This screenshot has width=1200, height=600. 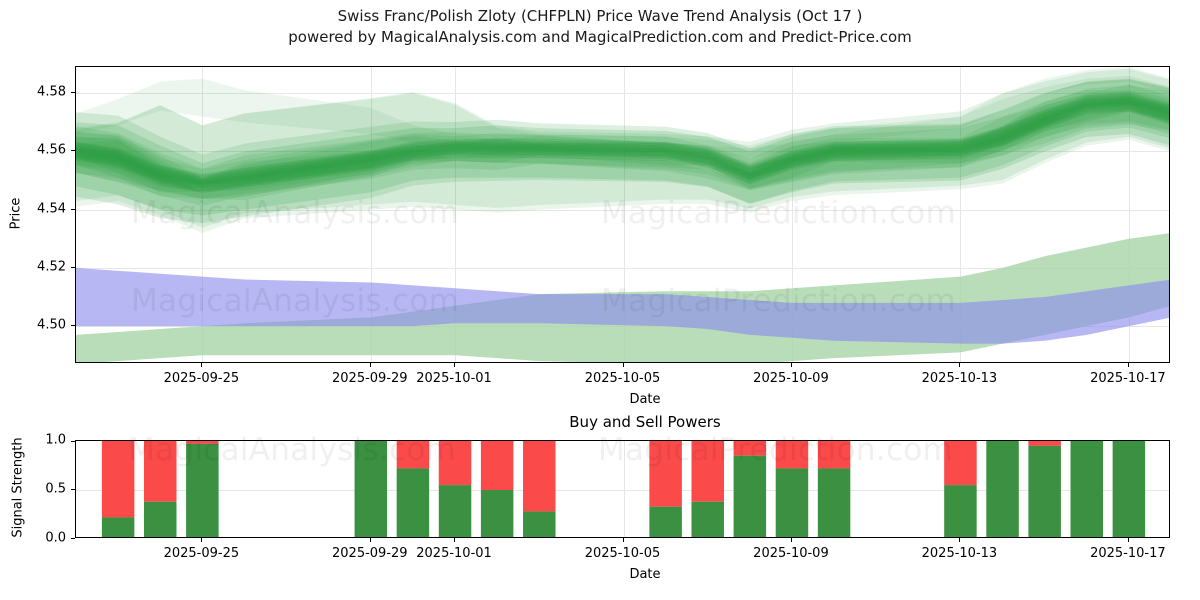 What do you see at coordinates (370, 553) in the screenshot?
I see `x-tick-label: 2025-09-29` at bounding box center [370, 553].